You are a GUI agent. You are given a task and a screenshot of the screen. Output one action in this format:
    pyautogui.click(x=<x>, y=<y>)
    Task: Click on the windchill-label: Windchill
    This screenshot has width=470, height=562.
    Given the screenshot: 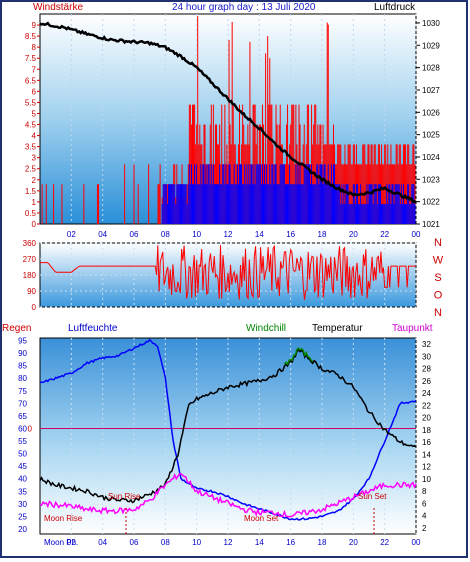 What is the action you would take?
    pyautogui.click(x=266, y=328)
    